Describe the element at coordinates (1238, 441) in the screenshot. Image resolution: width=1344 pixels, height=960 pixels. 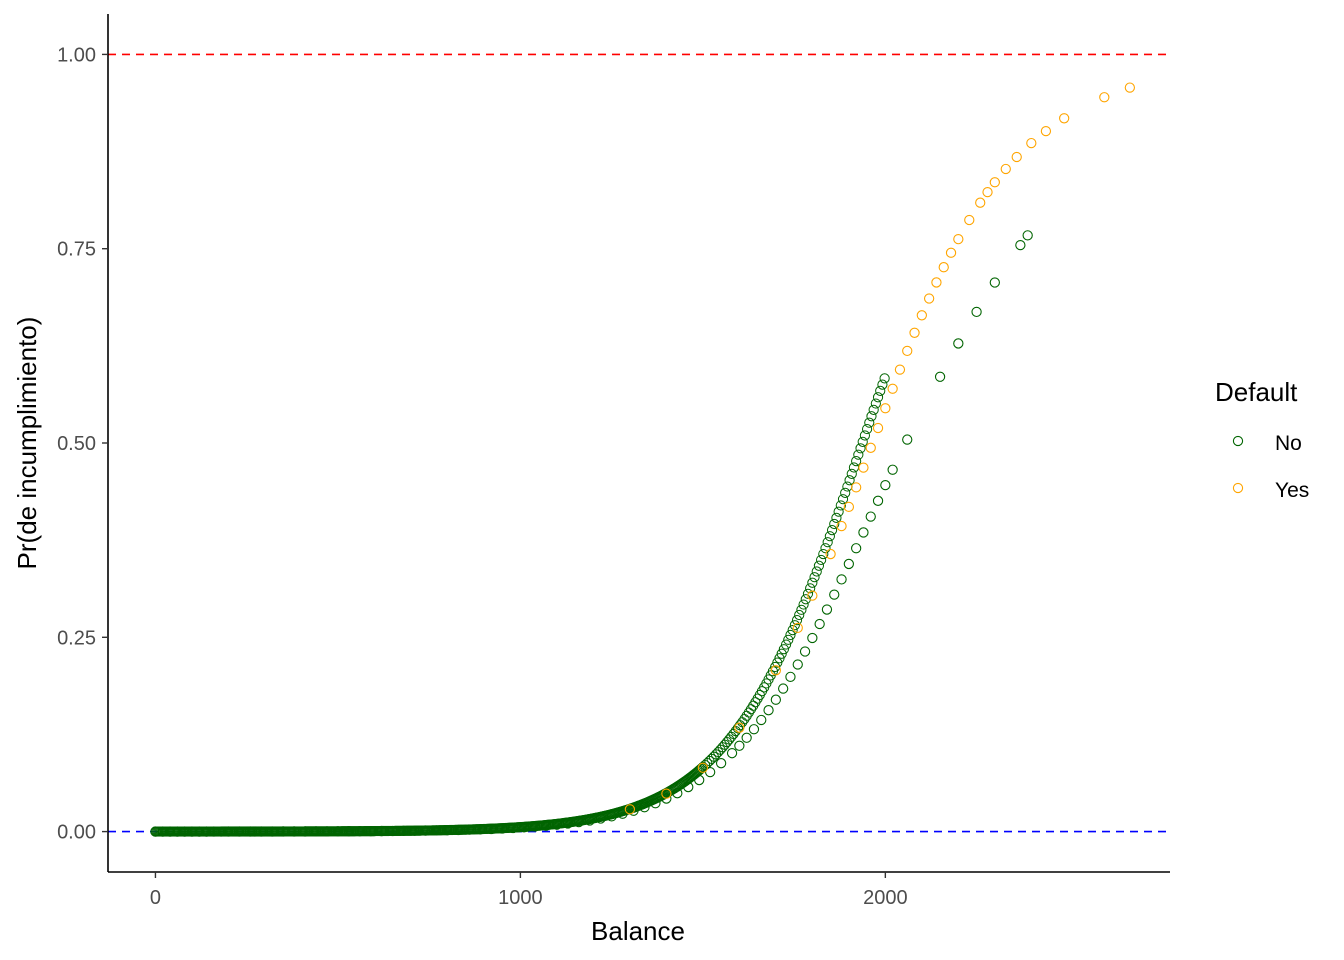
I see `legend-key-no` at that location.